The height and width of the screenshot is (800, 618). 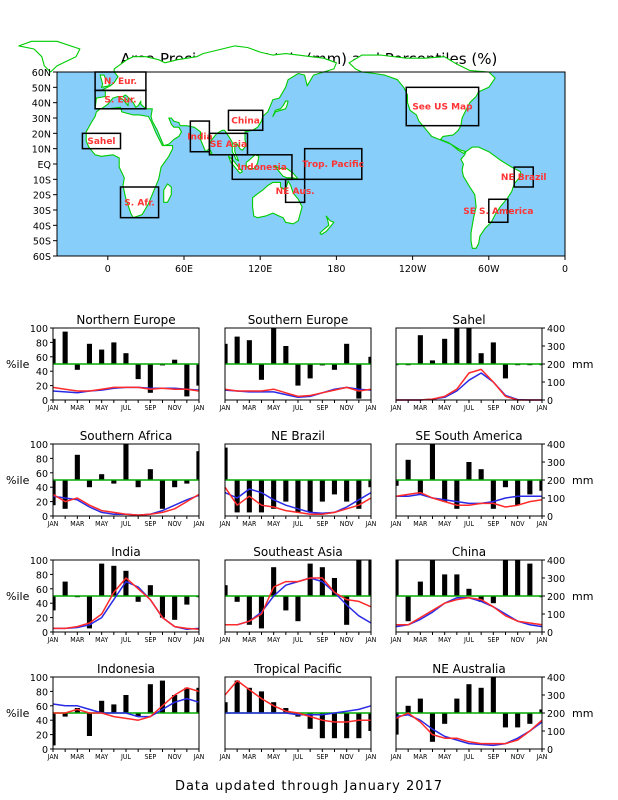 I want to click on footer-note: Data updated through January 2017, so click(x=309, y=786).